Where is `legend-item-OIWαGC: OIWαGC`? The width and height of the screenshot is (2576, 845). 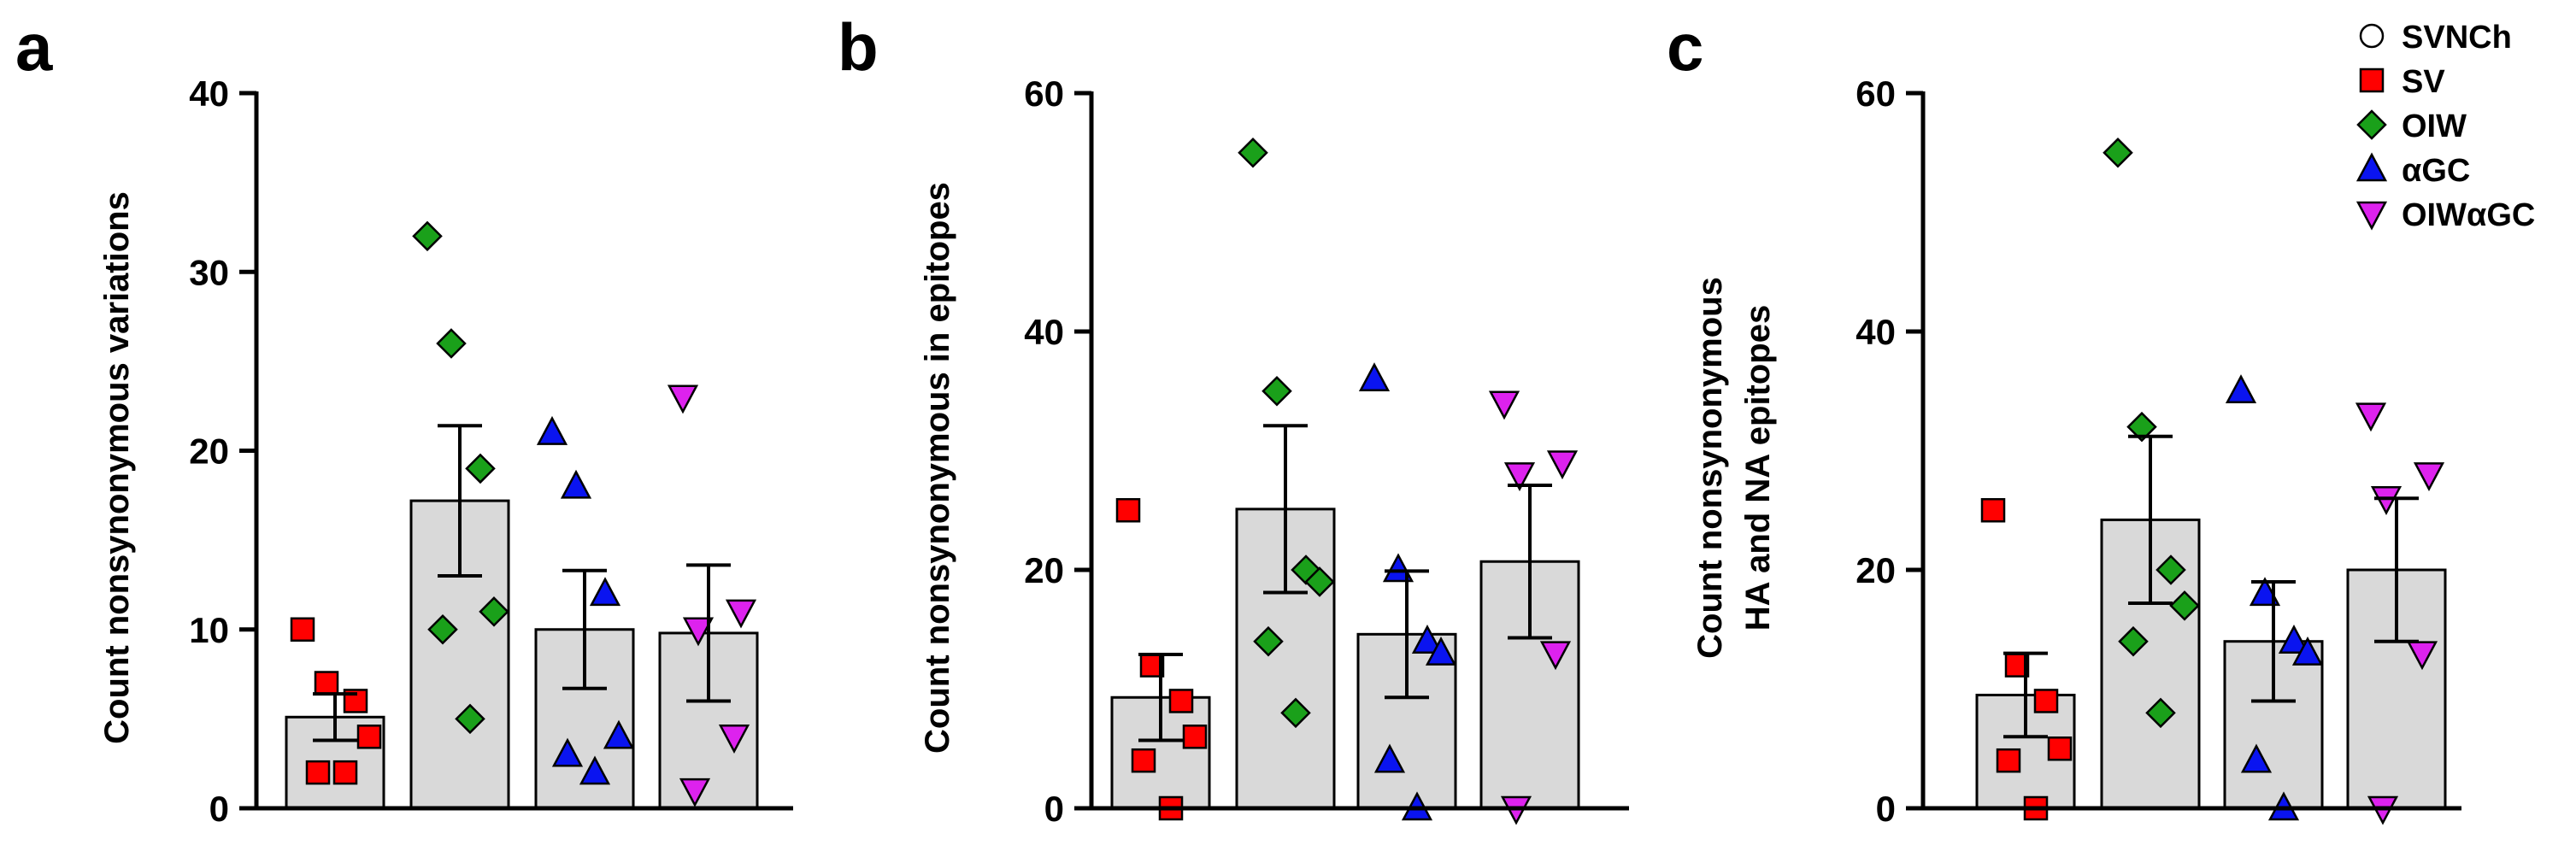 legend-item-OIWαGC: OIWαGC is located at coordinates (2445, 215).